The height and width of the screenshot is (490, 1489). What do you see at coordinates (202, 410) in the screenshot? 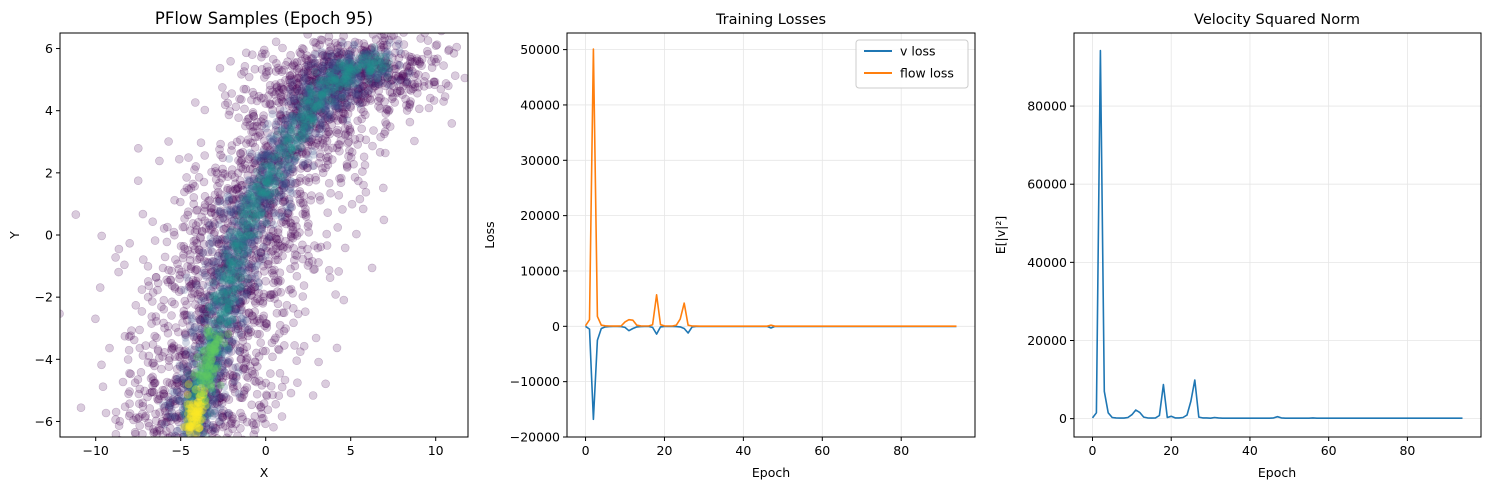
I see `scatter-point-peak` at bounding box center [202, 410].